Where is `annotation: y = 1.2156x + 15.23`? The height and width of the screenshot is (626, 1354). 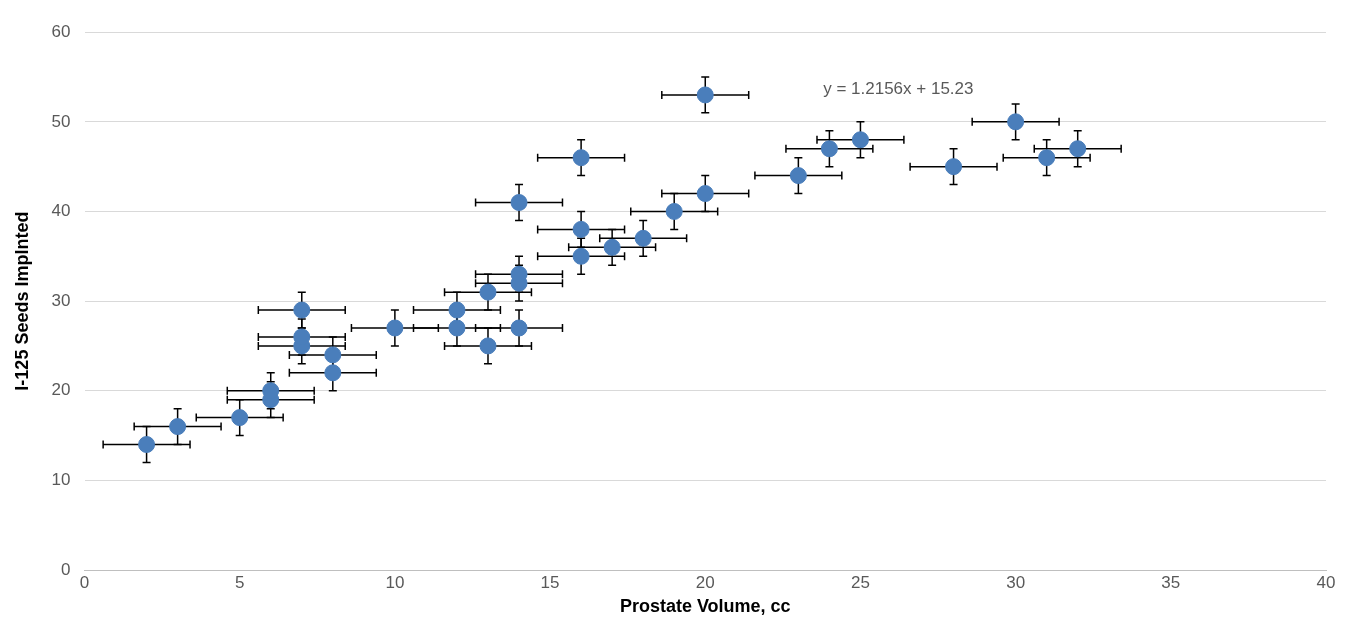
annotation: y = 1.2156x + 15.23 is located at coordinates (898, 89).